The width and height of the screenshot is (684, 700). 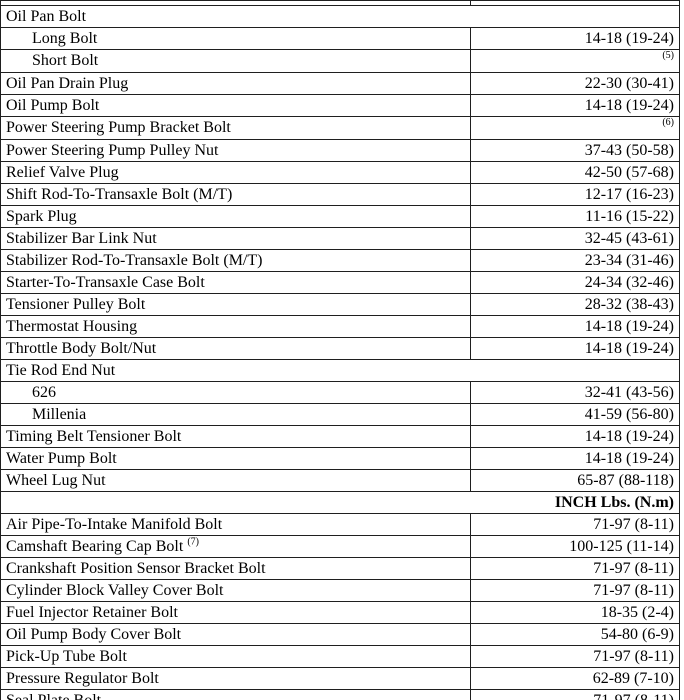 What do you see at coordinates (235, 568) in the screenshot?
I see `component-cell: Crankshaft Position Sensor Bracket Bolt` at bounding box center [235, 568].